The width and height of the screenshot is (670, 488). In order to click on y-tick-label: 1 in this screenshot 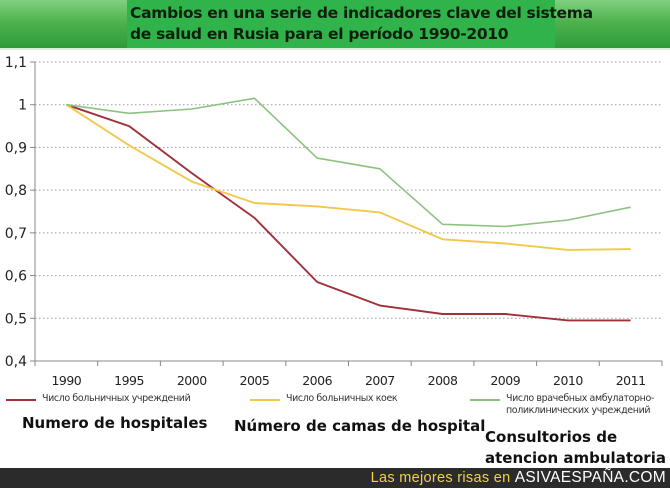, I will do `click(22, 106)`.